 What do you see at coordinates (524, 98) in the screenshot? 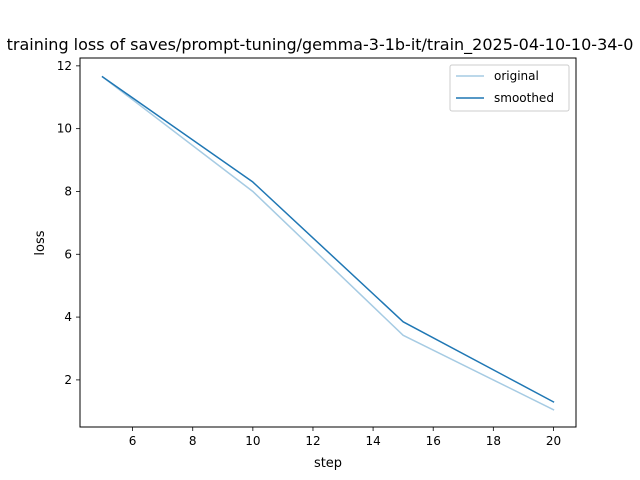
I see `legend-label-smoothed: smoothed` at bounding box center [524, 98].